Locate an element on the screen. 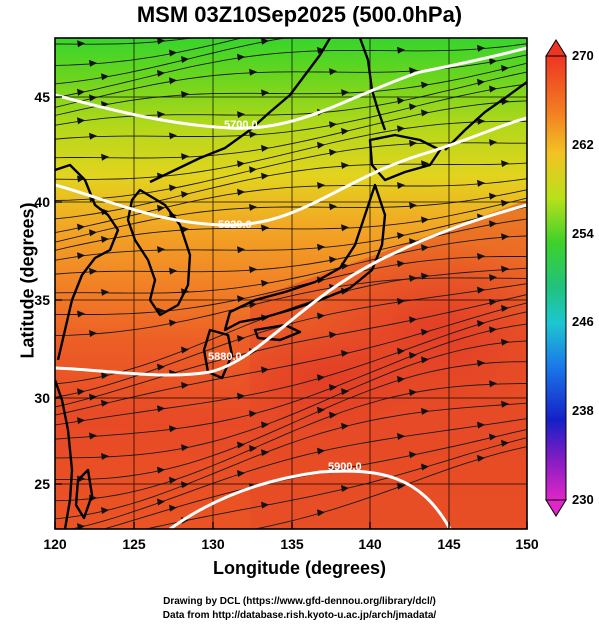  x-axis-label: Longitude (degrees) is located at coordinates (299, 568).